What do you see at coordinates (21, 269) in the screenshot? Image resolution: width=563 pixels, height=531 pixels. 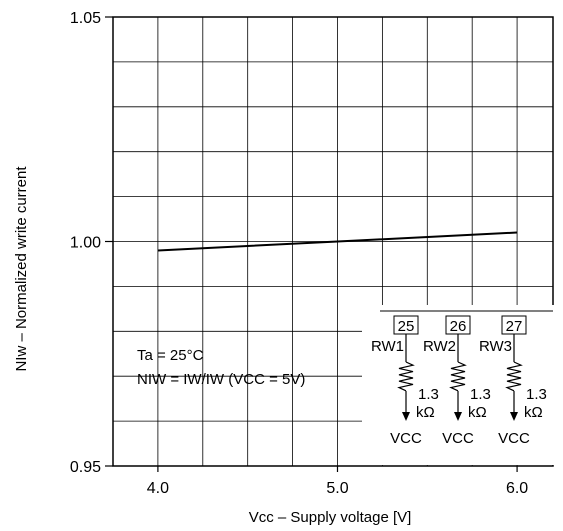 I see `y-axis-label: NIw – Normalized write current` at bounding box center [21, 269].